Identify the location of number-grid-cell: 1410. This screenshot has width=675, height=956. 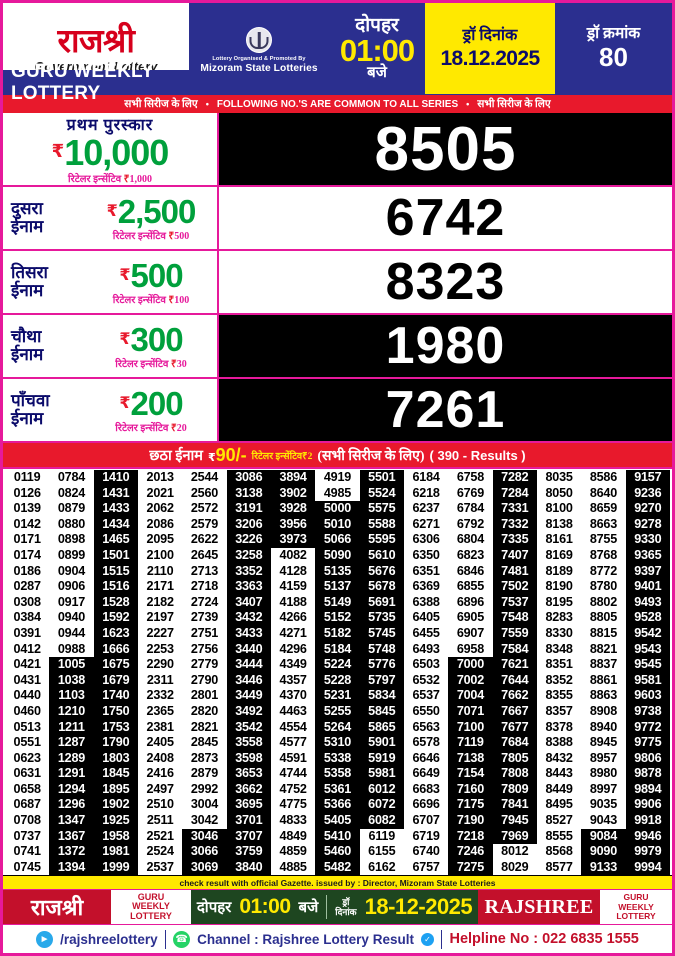
(115, 478).